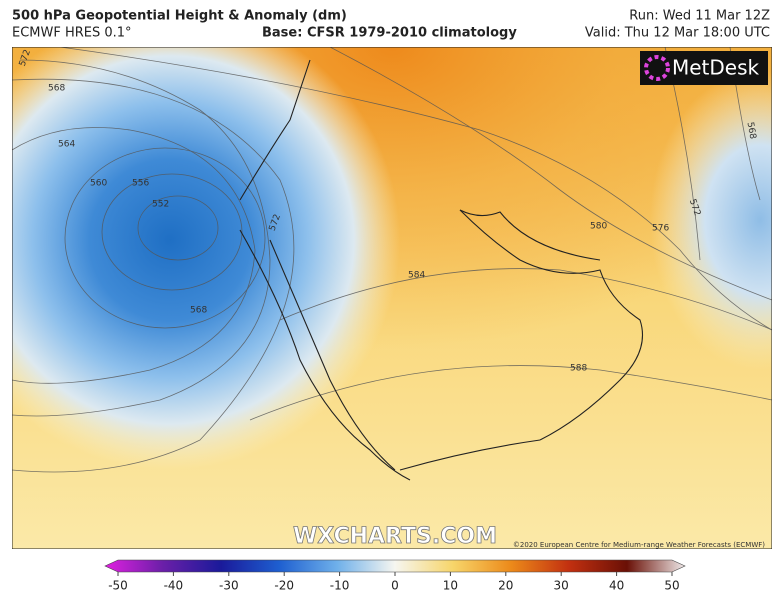  I want to click on colorbar-tick-label: -30, so click(229, 586).